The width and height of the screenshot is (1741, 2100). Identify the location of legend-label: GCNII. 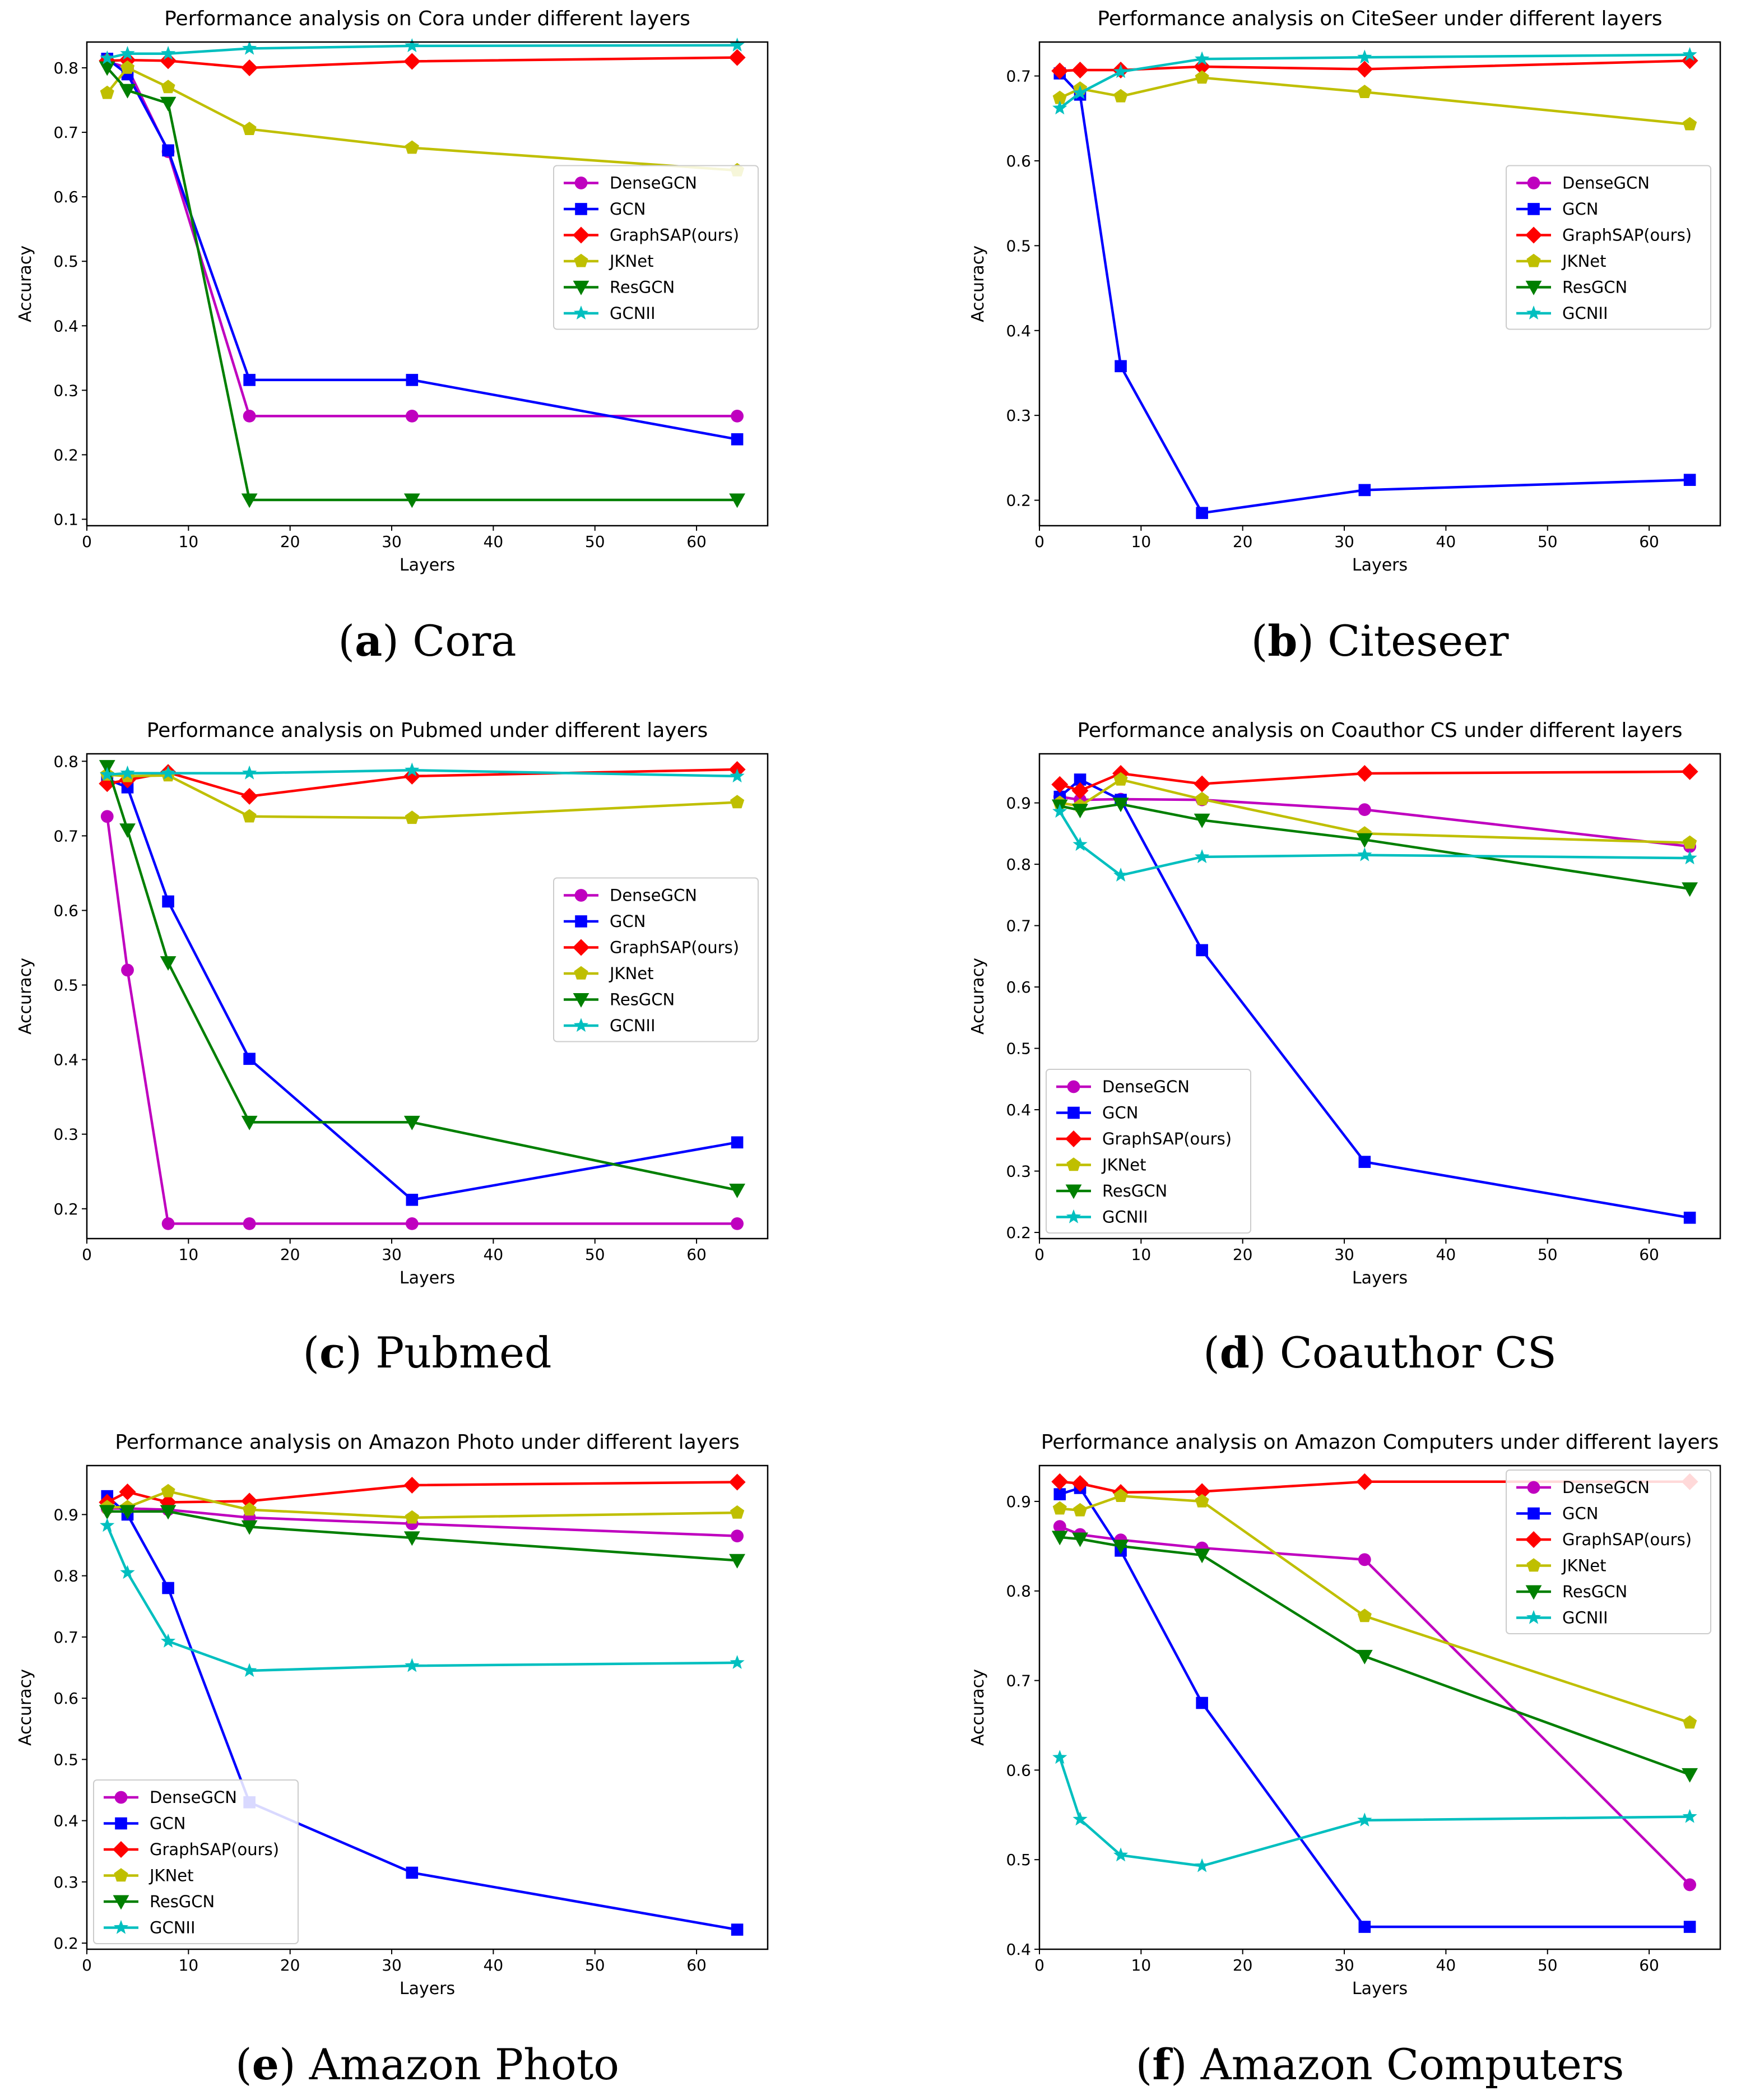
(1585, 1618).